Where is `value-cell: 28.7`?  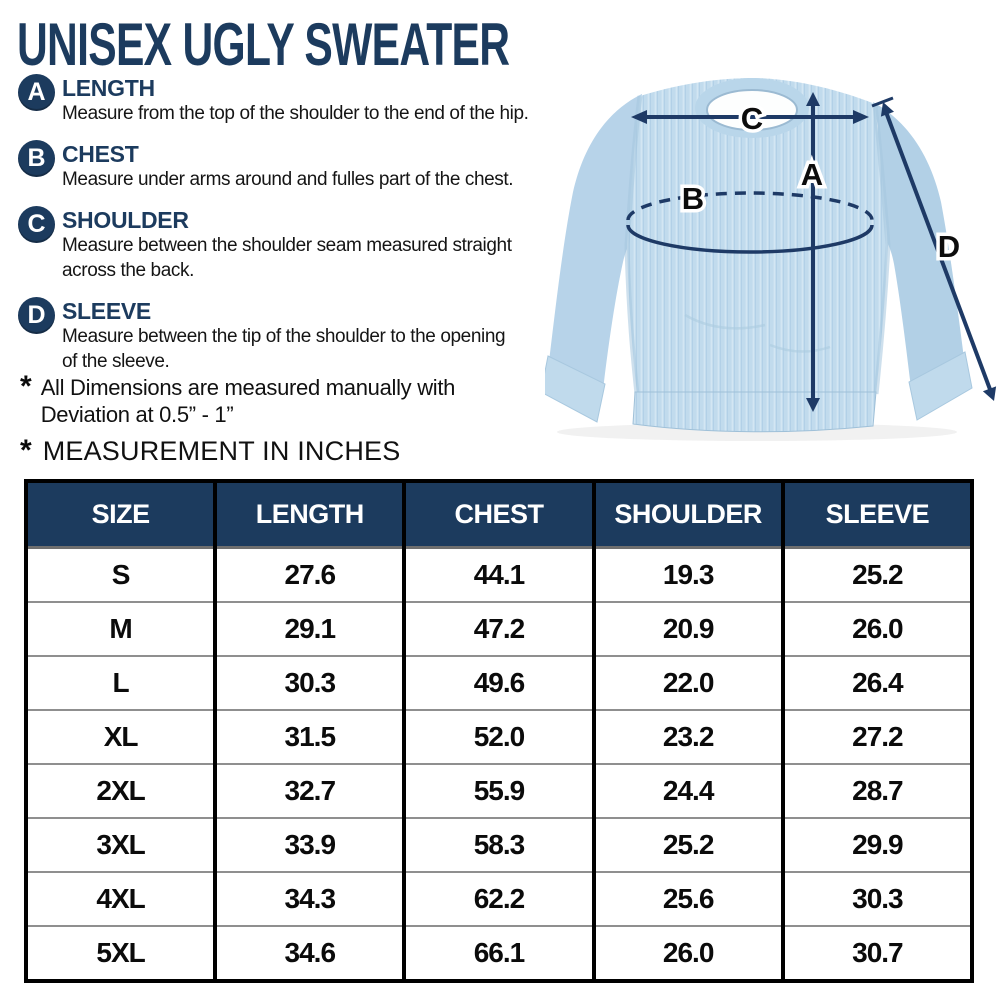 value-cell: 28.7 is located at coordinates (876, 790).